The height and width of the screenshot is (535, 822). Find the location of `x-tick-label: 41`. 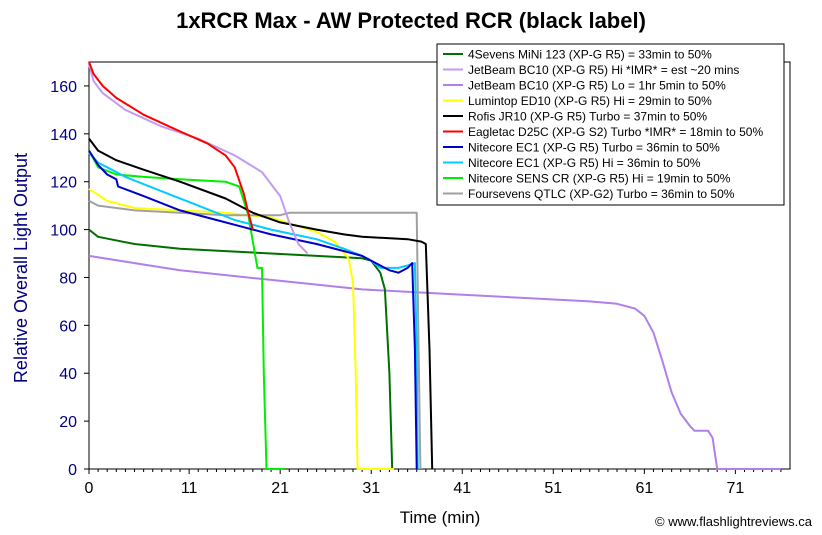

x-tick-label: 41 is located at coordinates (462, 488).